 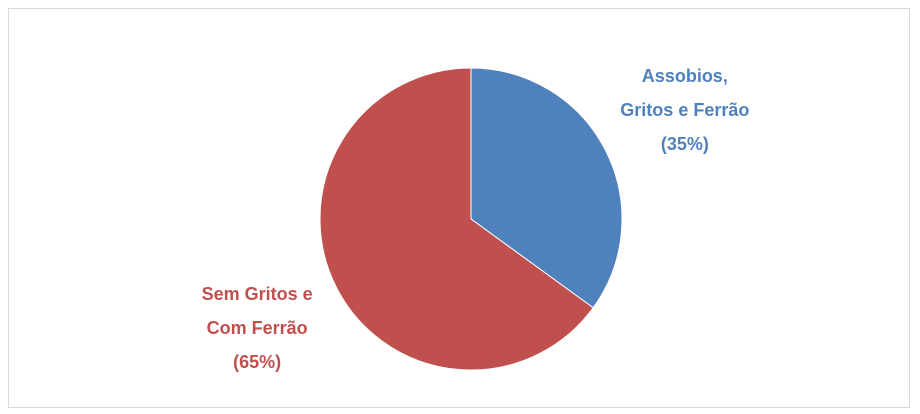 What do you see at coordinates (684, 144) in the screenshot?
I see `slice-value: (35%)` at bounding box center [684, 144].